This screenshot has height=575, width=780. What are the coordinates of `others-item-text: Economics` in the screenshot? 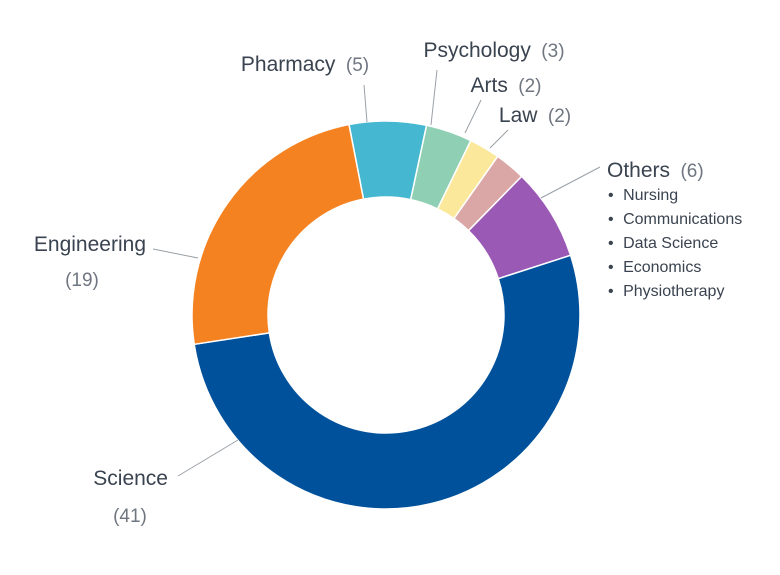 It's located at (662, 267).